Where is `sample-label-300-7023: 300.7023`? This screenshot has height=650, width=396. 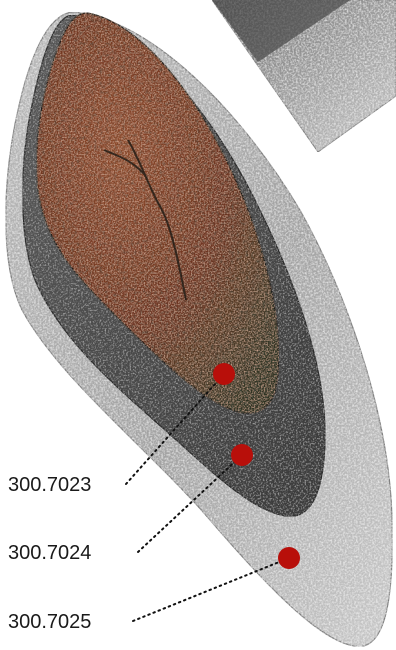 sample-label-300-7023: 300.7023 is located at coordinates (49, 485).